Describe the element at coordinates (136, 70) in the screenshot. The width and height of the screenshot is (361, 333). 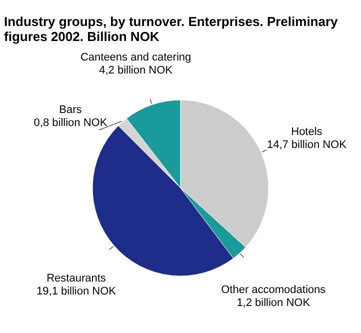
I see `data-label: 4,2 billion NOK` at that location.